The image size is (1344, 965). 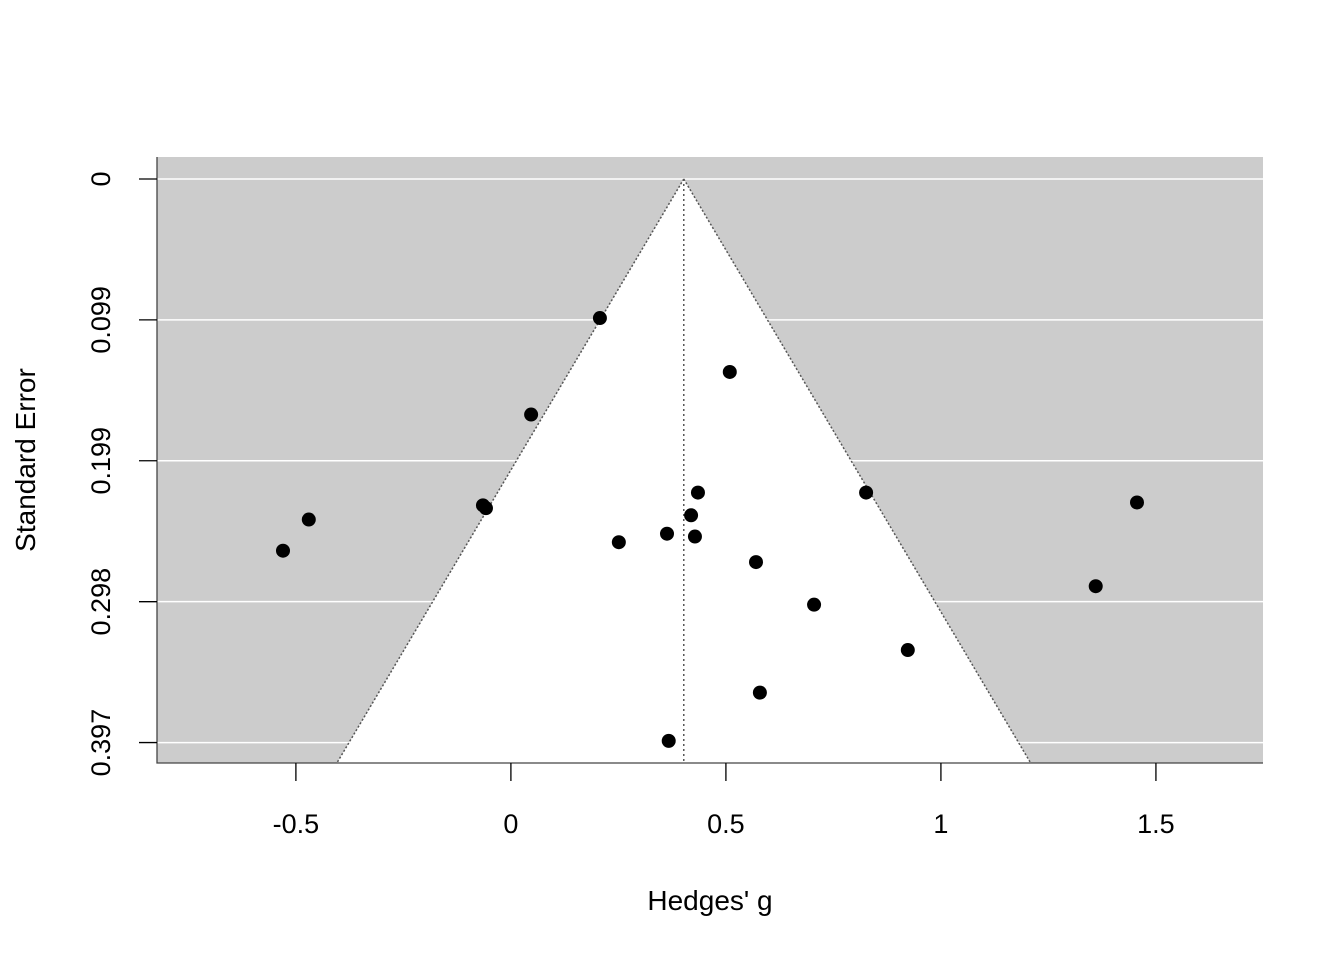 What do you see at coordinates (709, 900) in the screenshot?
I see `x-axis-label: Hedges' g` at bounding box center [709, 900].